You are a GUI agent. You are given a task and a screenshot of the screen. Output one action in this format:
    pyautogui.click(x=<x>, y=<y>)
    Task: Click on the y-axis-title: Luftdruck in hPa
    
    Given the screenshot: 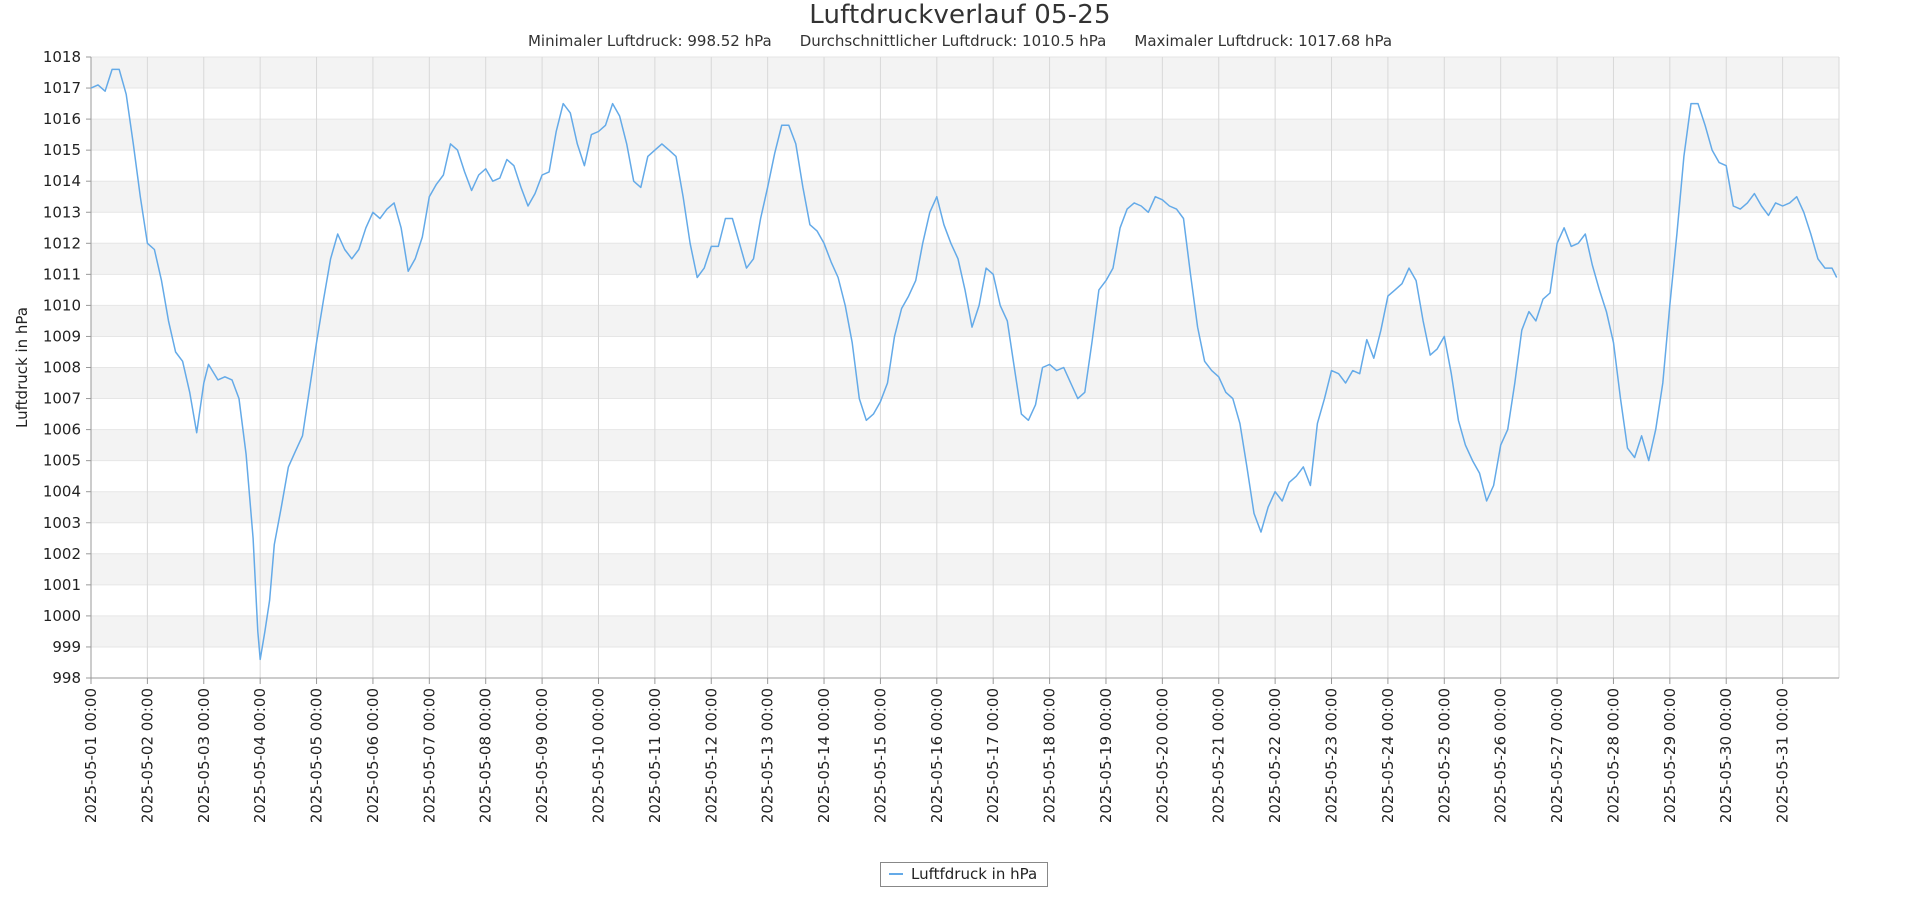 What is the action you would take?
    pyautogui.click(x=22, y=367)
    